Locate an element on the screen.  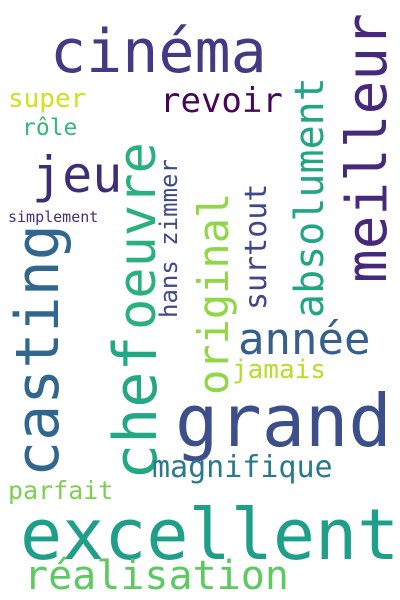
word-magnifique: magnifique is located at coordinates (242, 467).